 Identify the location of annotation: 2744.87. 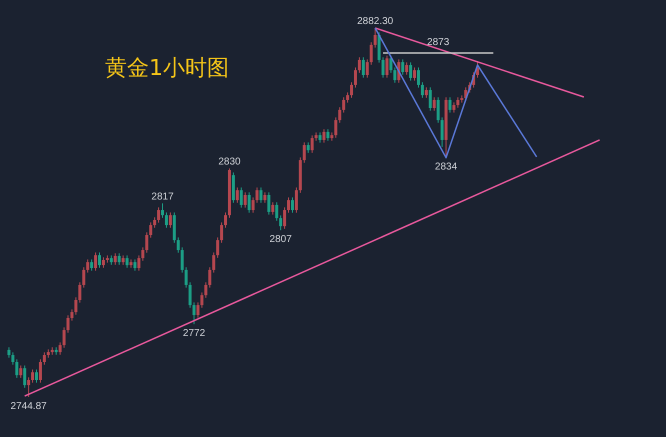
(29, 406).